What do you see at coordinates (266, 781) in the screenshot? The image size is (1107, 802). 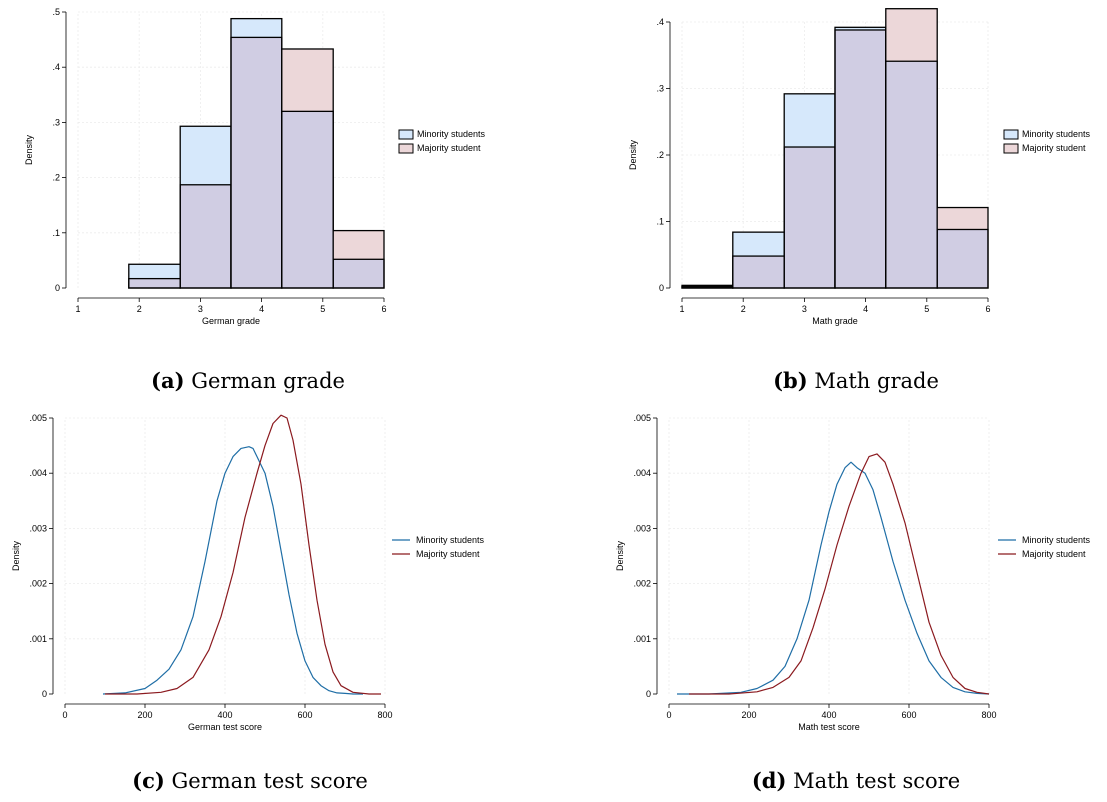 I see `caption-text: German test score` at bounding box center [266, 781].